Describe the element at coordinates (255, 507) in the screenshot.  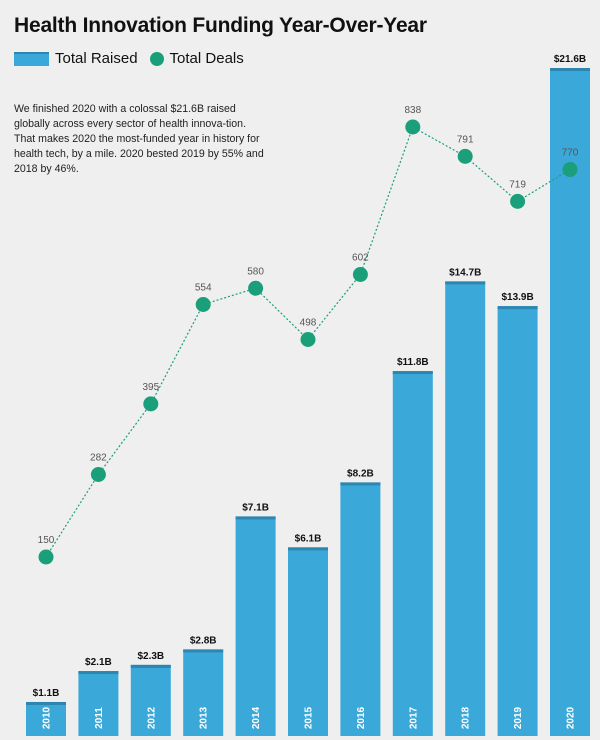
I see `bar-value-label: $7.1B` at that location.